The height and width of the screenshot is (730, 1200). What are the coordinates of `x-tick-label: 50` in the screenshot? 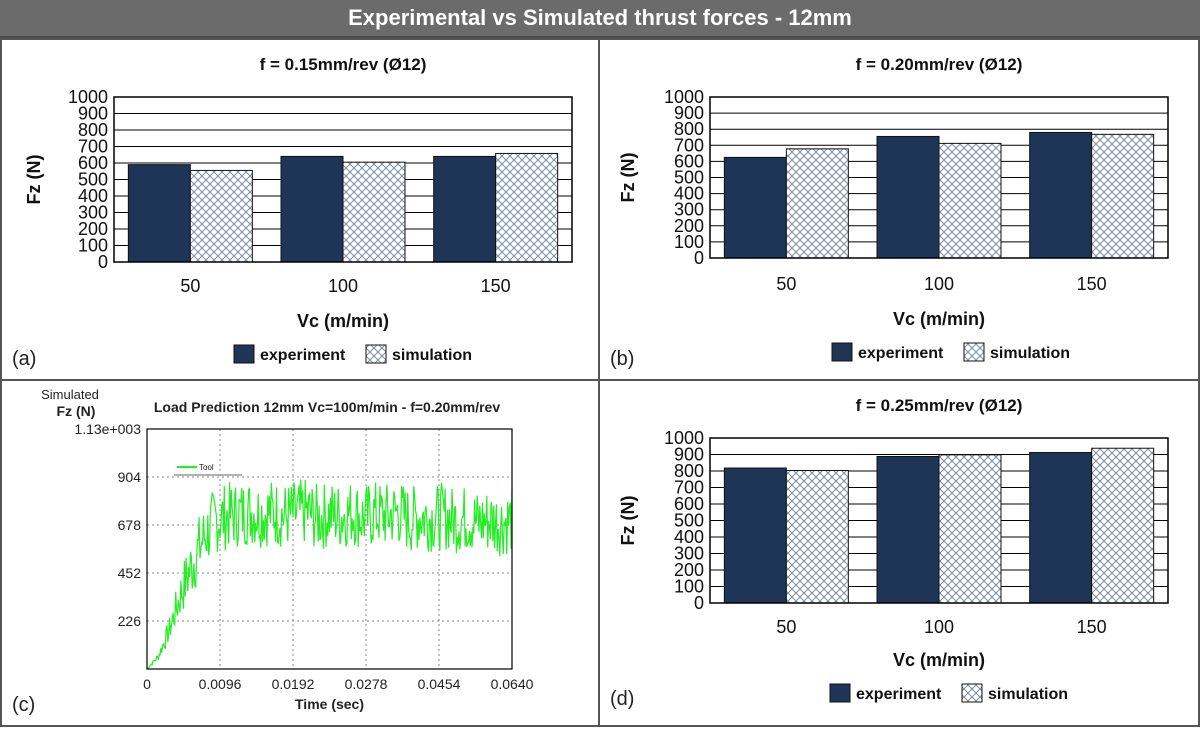 It's located at (786, 284).